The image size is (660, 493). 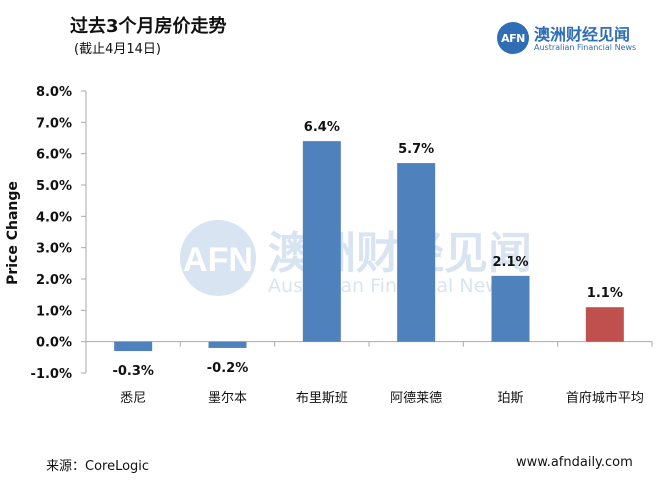 What do you see at coordinates (510, 262) in the screenshot?
I see `bar-value-label: 2.1%` at bounding box center [510, 262].